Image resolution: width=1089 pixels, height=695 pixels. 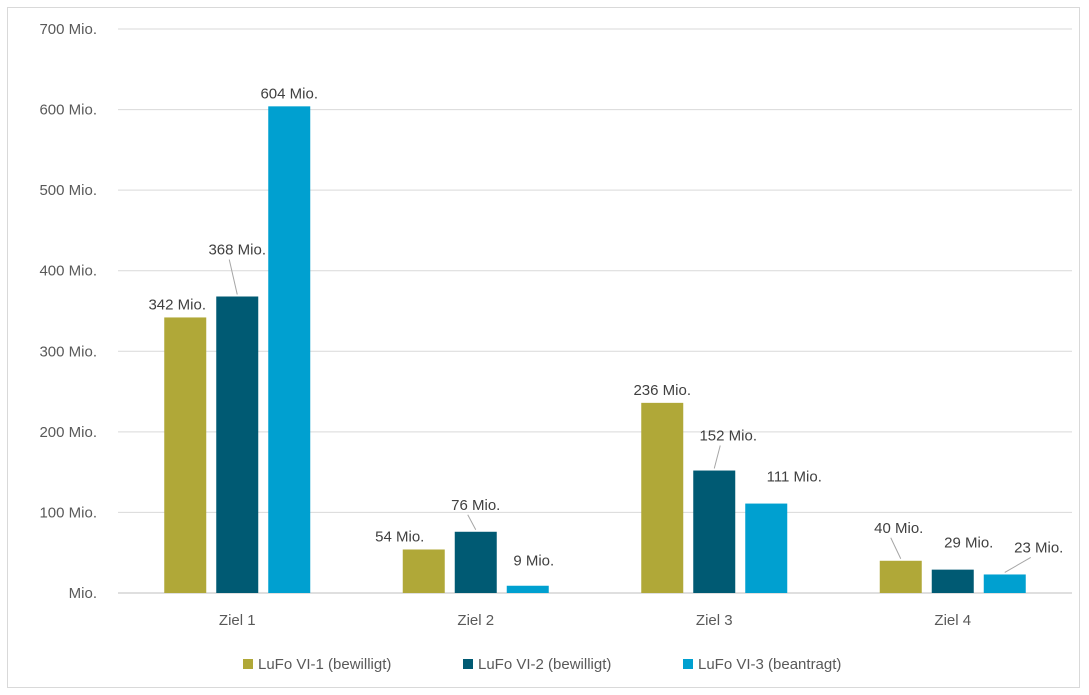 What do you see at coordinates (769, 664) in the screenshot?
I see `legend-label: LuFo VI-3 (beantragt)` at bounding box center [769, 664].